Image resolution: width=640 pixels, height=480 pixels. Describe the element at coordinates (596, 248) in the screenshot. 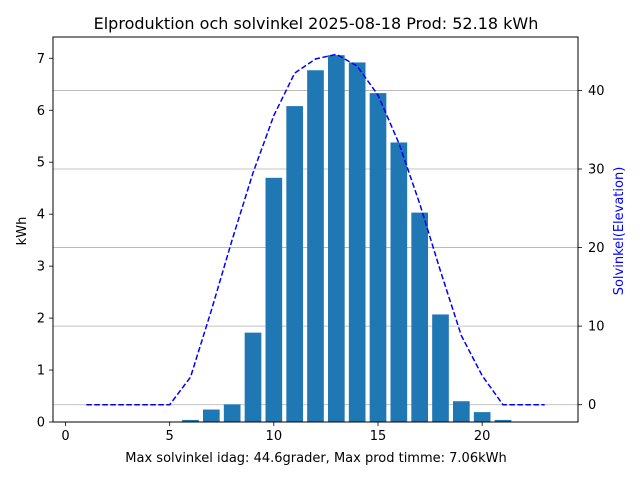

I see `y2-tick-label: 20` at that location.